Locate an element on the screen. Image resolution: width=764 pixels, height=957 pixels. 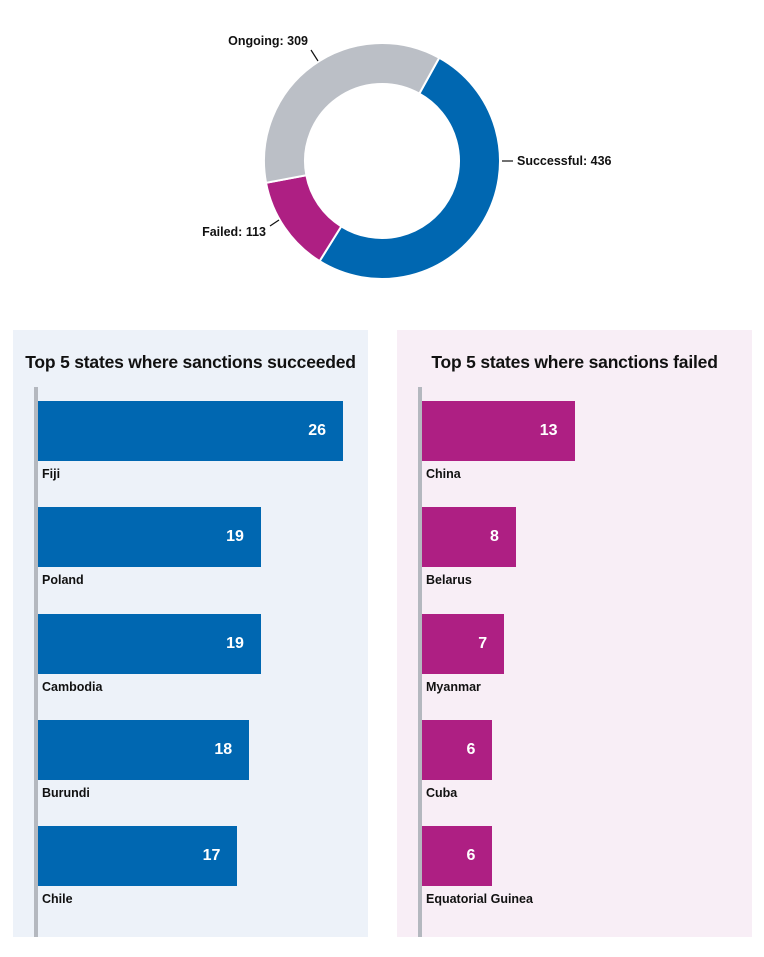
bar-poland: 19 is located at coordinates (149, 537).